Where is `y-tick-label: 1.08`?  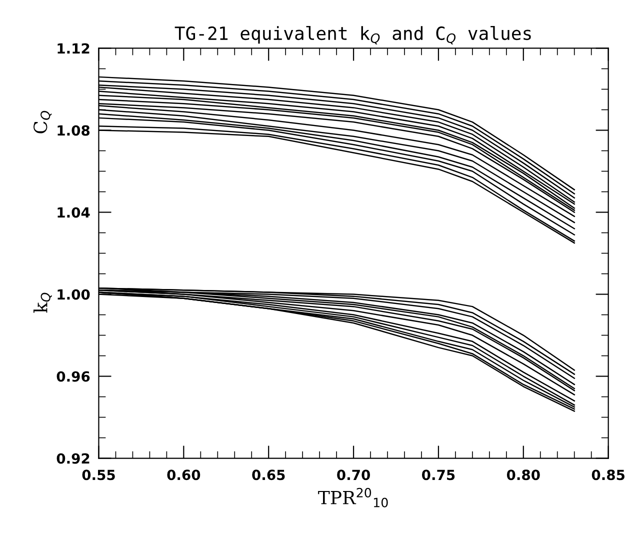 y-tick-label: 1.08 is located at coordinates (74, 130).